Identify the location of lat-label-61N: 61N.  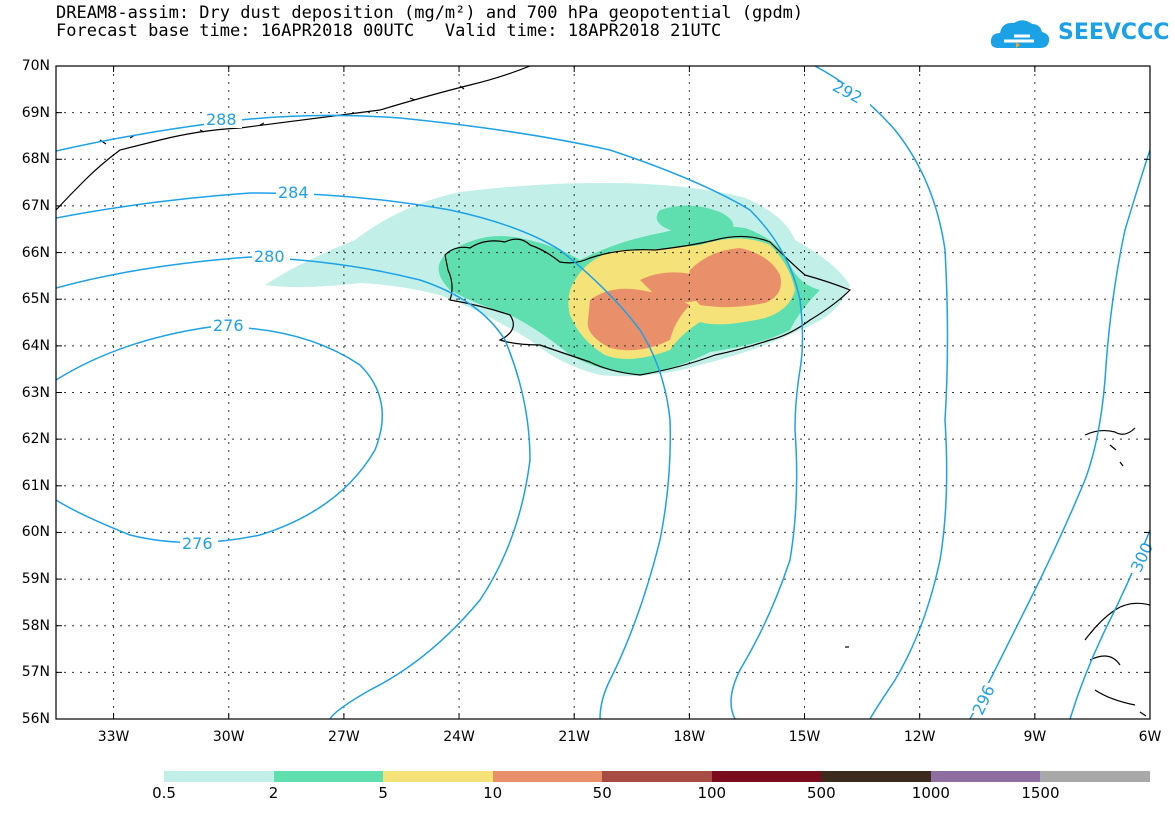
(35, 485).